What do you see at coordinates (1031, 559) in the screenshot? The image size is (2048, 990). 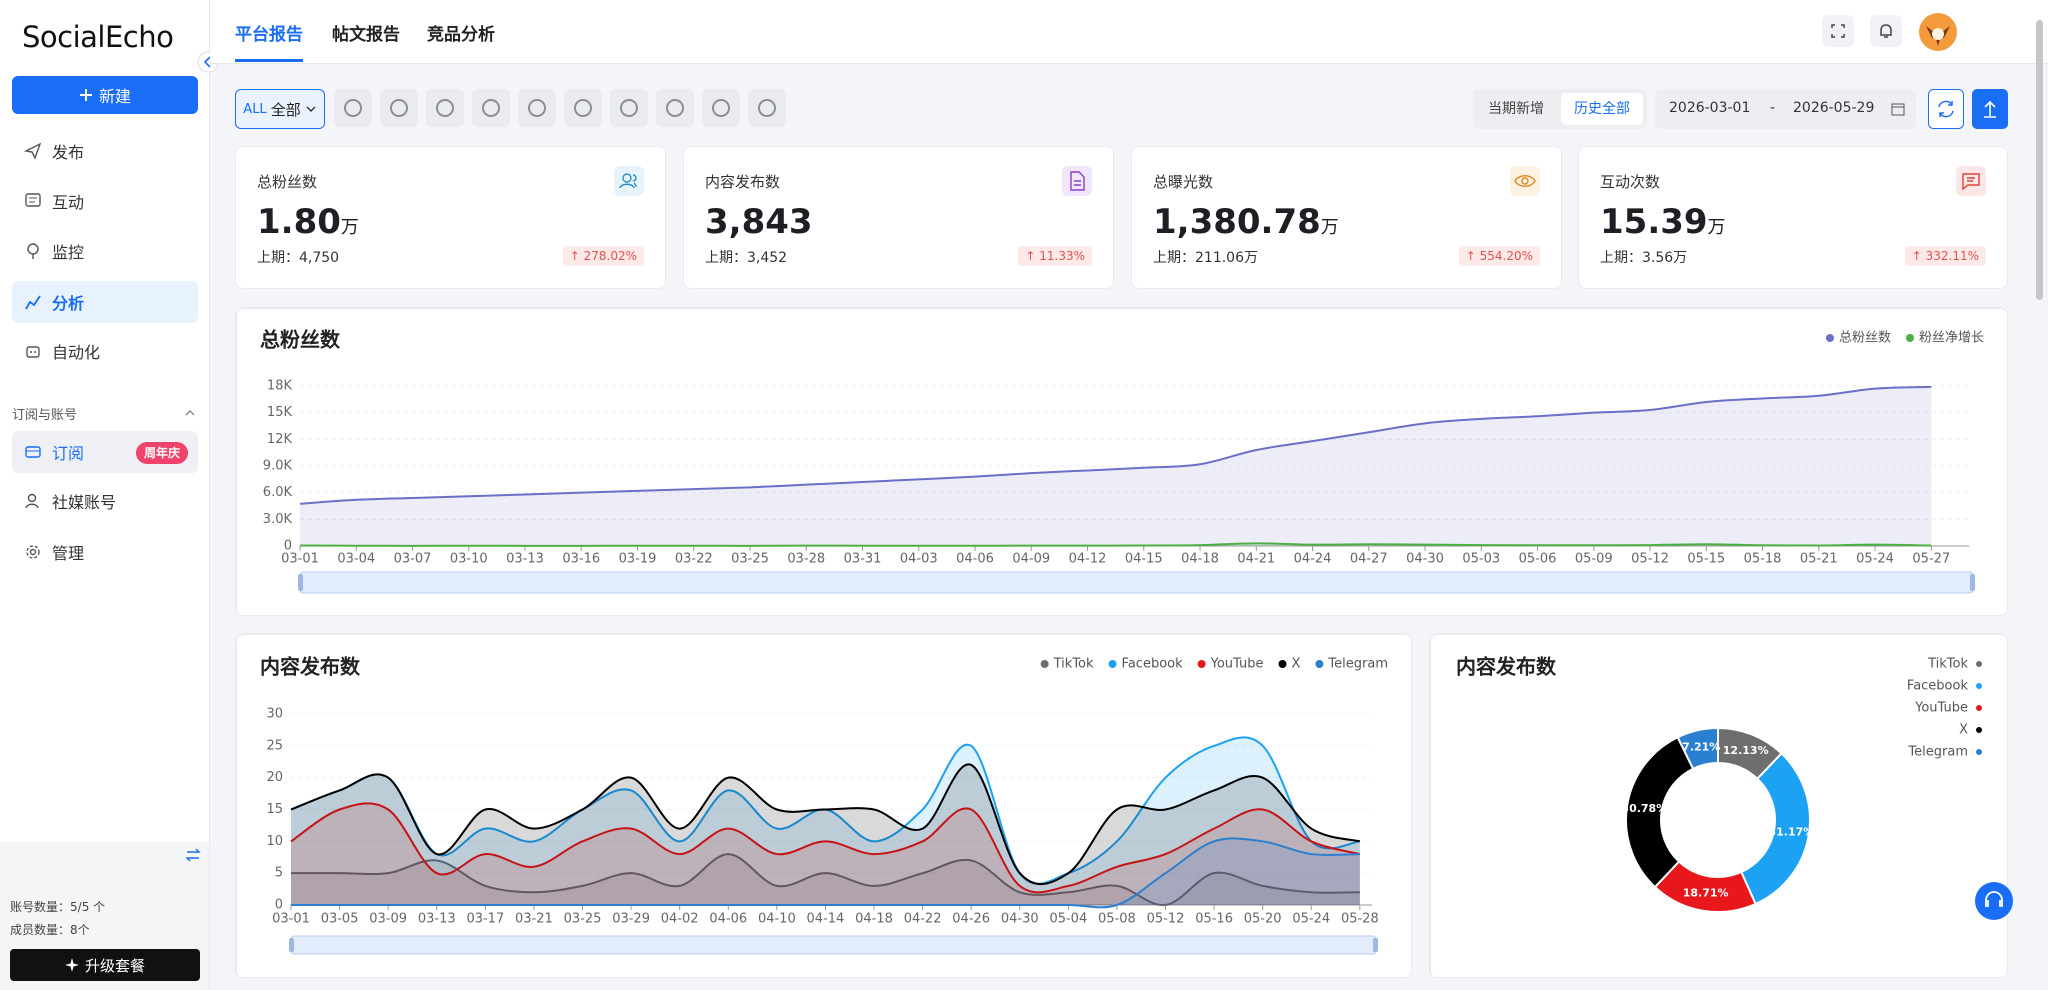 I see `x-tick-label: 04-09` at bounding box center [1031, 559].